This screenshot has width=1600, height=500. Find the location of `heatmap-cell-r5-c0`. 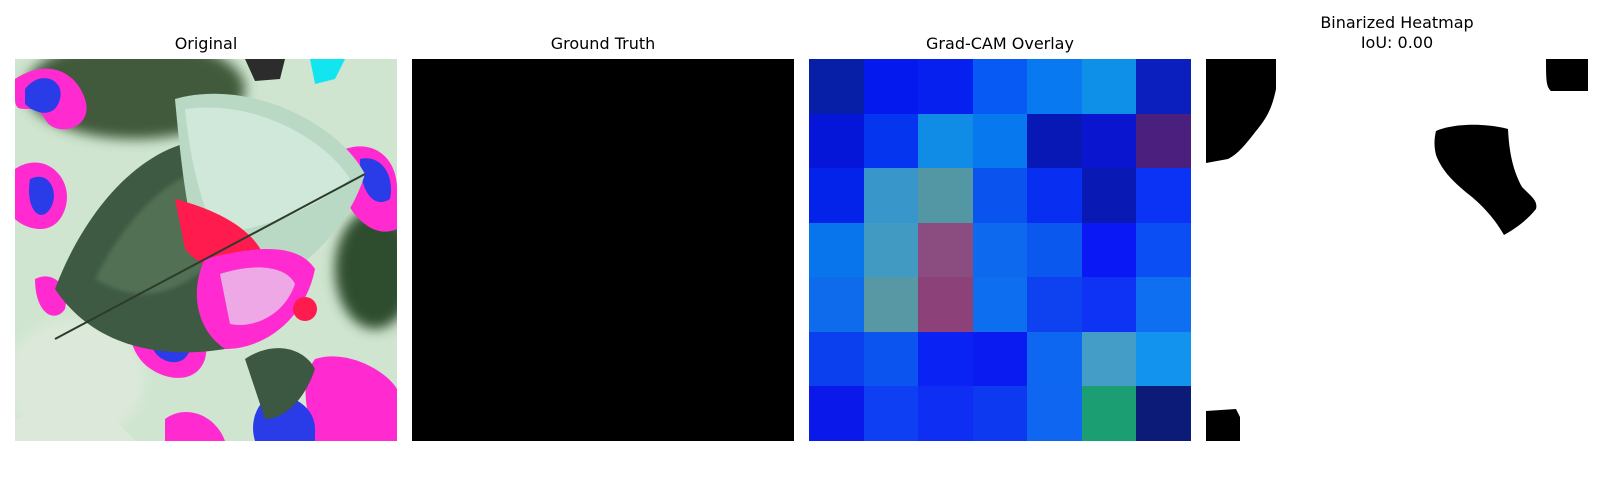

heatmap-cell-r5-c0 is located at coordinates (836, 359).